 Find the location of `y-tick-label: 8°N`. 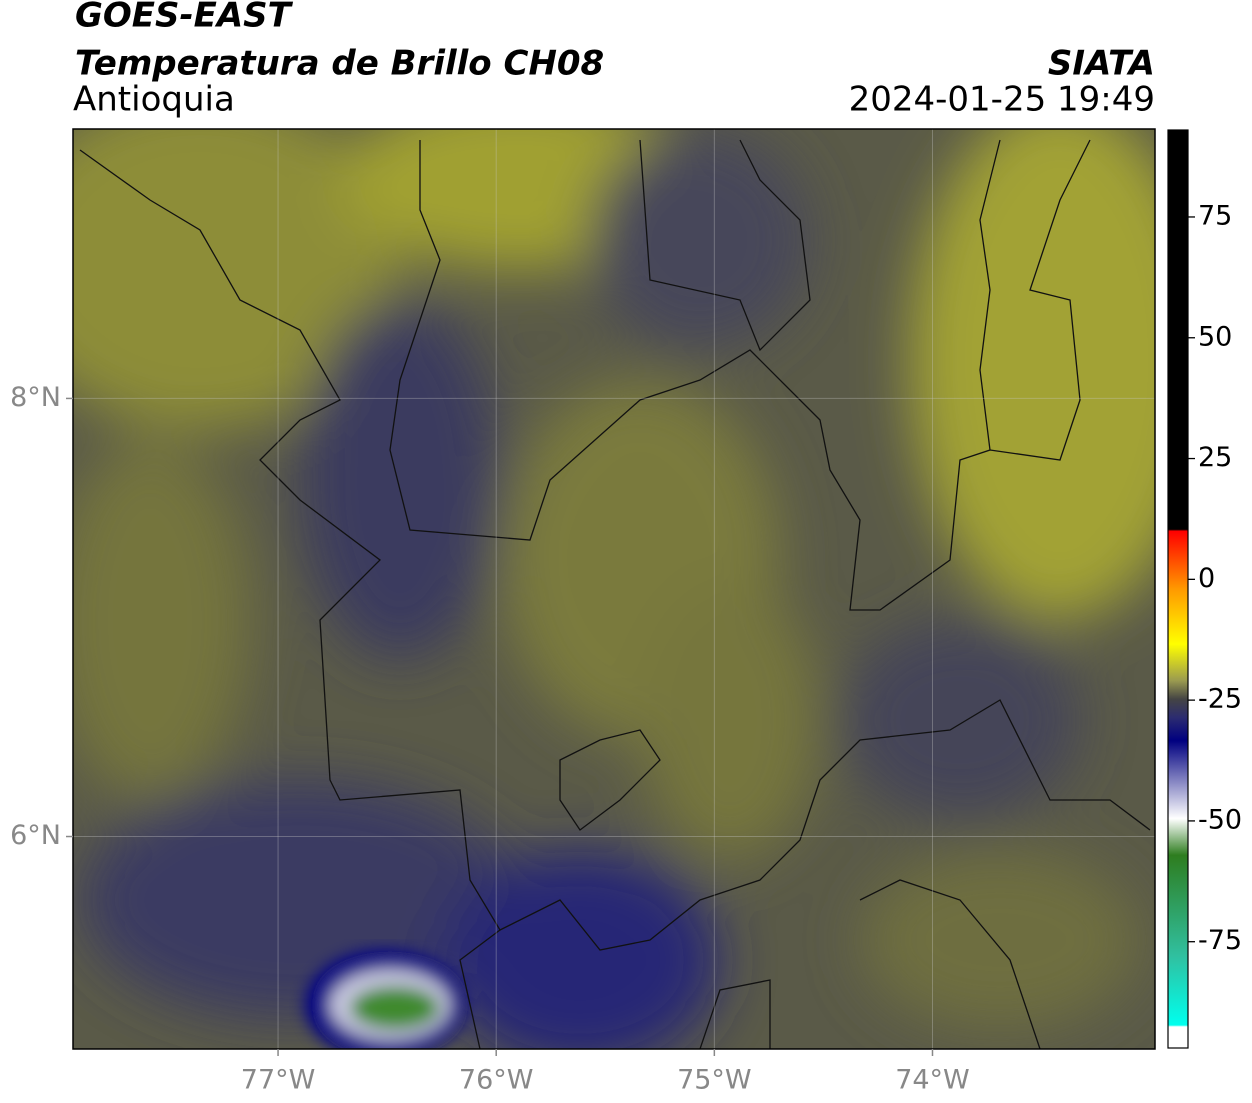

y-tick-label: 8°N is located at coordinates (35, 397).